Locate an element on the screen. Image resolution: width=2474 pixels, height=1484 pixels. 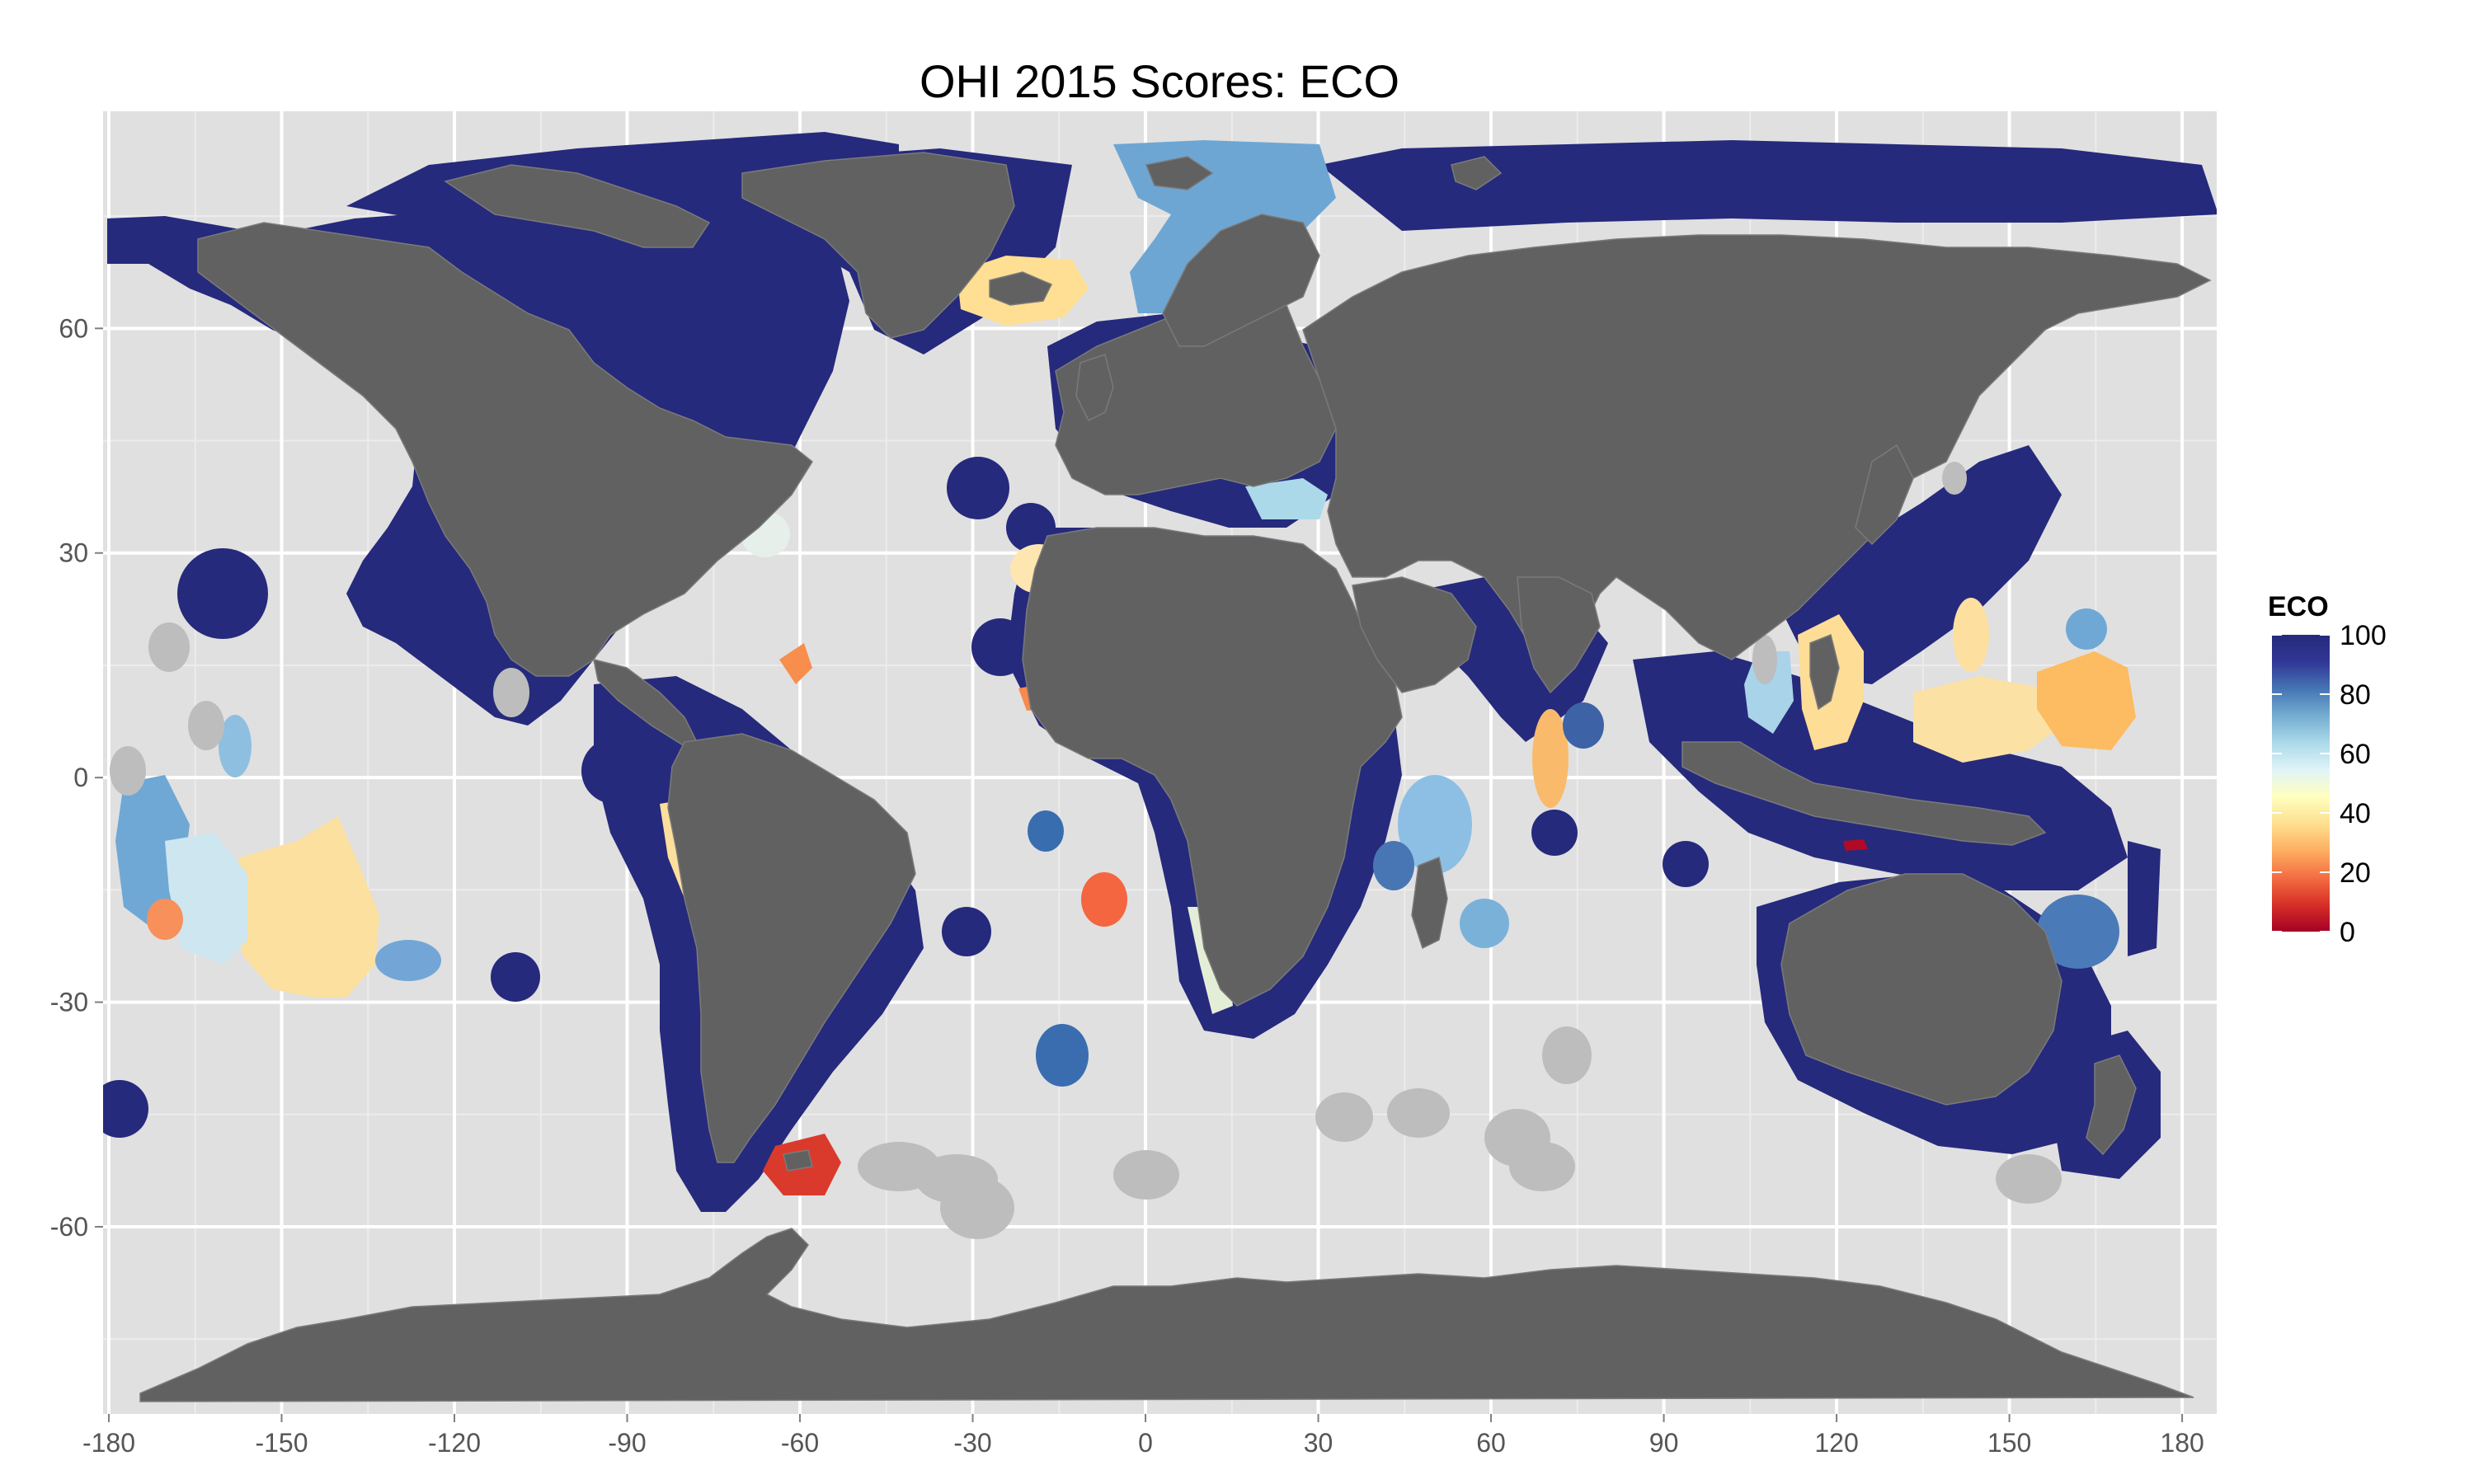
eez-india-east is located at coordinates (1583, 725).